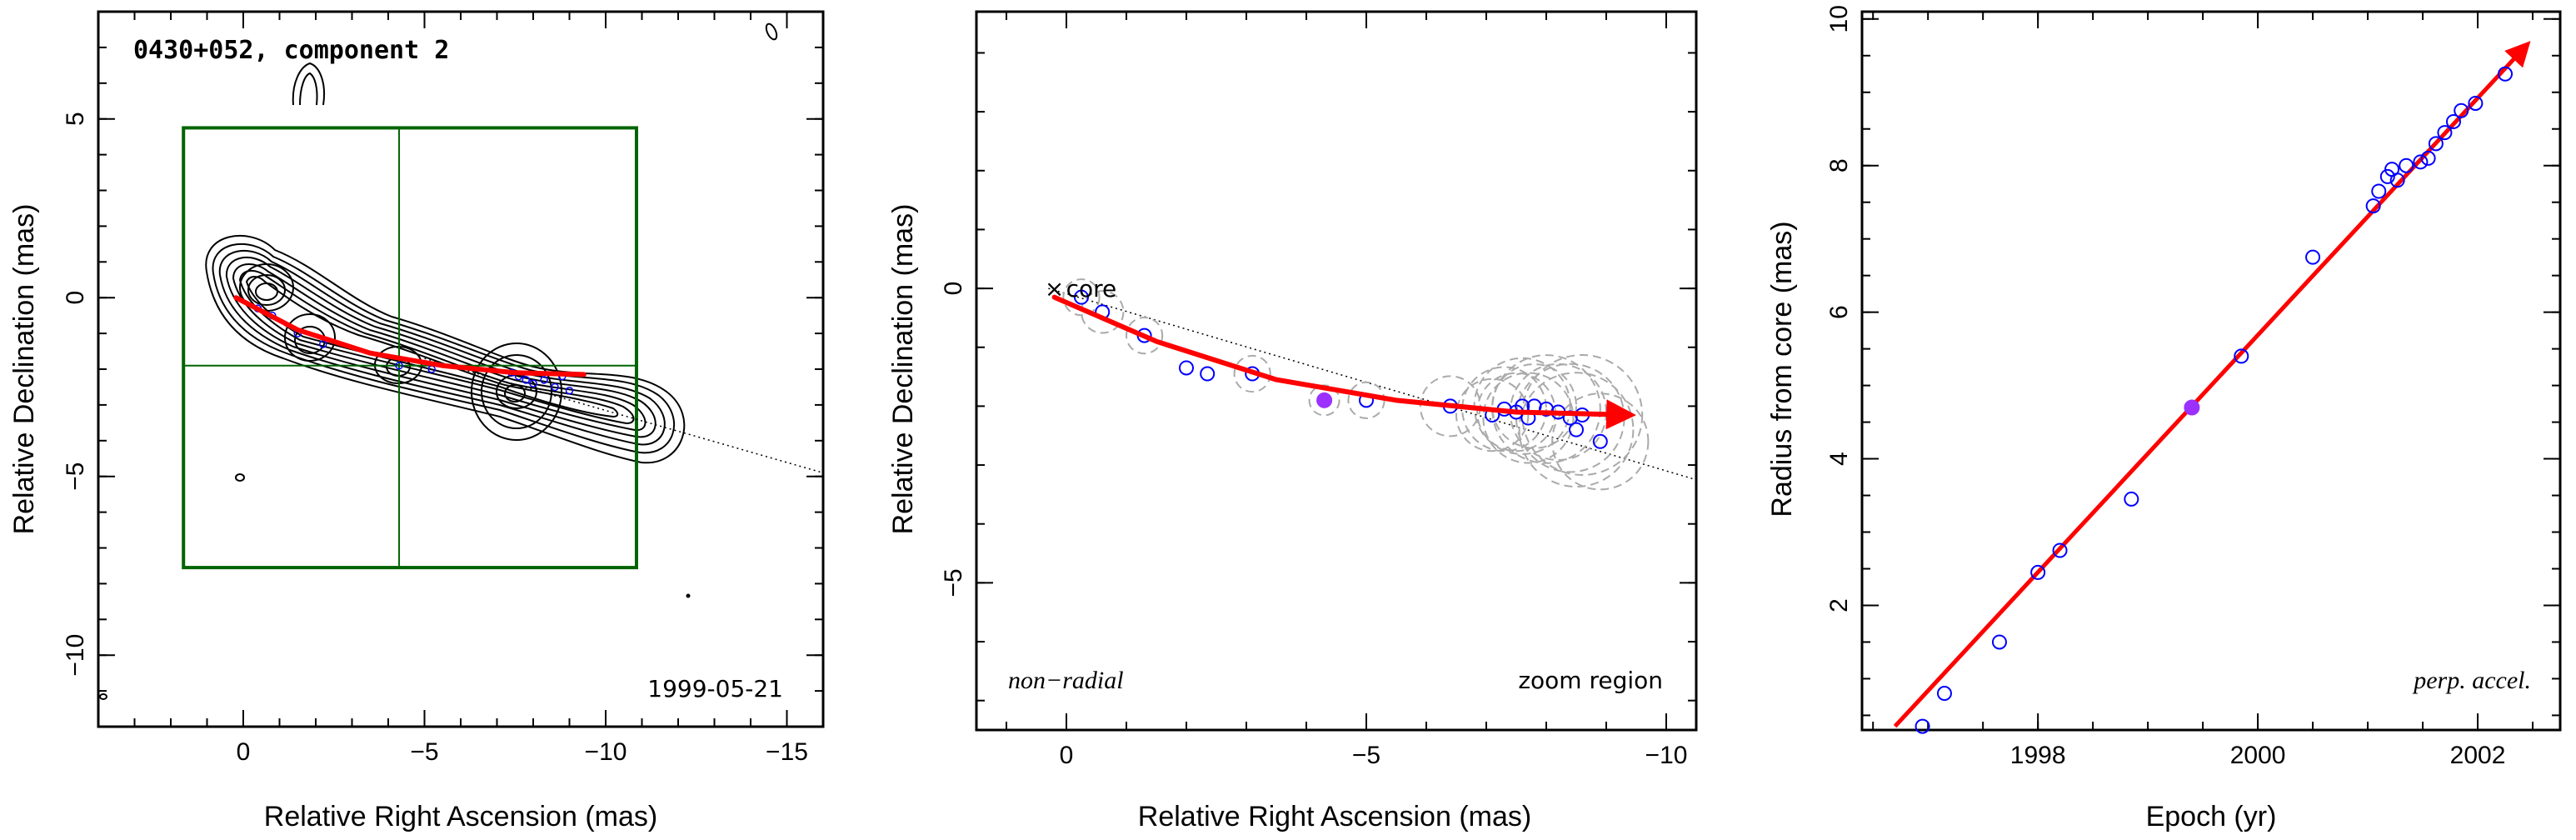 This screenshot has height=840, width=2576. I want to click on y-axis-title: Relative Declination (mas), so click(903, 369).